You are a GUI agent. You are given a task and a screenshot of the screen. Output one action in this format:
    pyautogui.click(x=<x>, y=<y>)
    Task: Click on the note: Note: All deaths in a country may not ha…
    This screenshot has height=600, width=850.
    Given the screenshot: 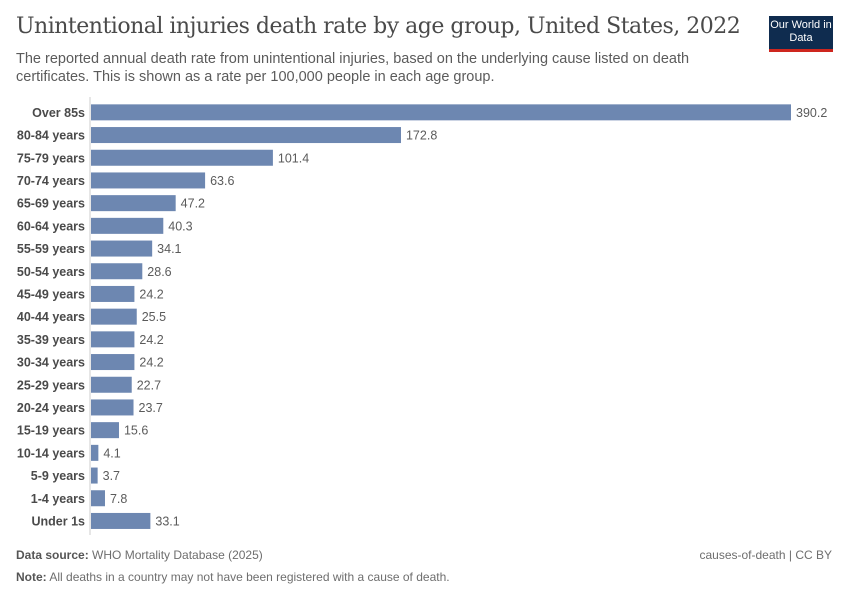 What is the action you would take?
    pyautogui.click(x=233, y=577)
    